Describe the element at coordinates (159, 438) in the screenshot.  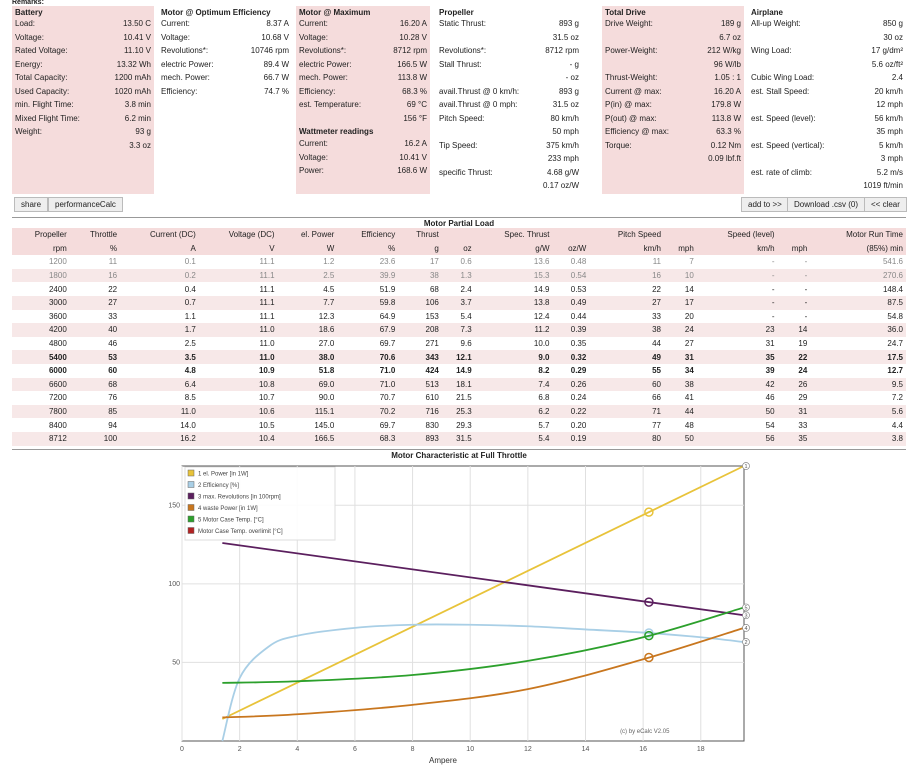
I see `table-cell: 16.2` at that location.